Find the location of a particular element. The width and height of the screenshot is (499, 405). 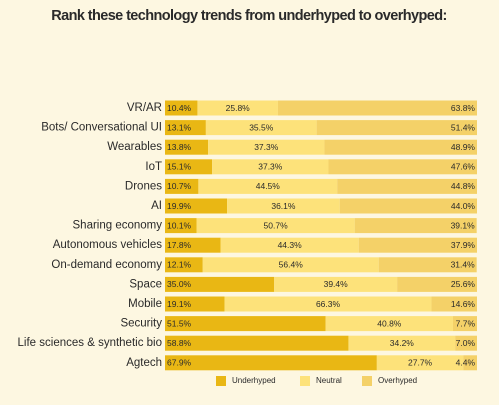

value-label: 56.4% is located at coordinates (291, 265).